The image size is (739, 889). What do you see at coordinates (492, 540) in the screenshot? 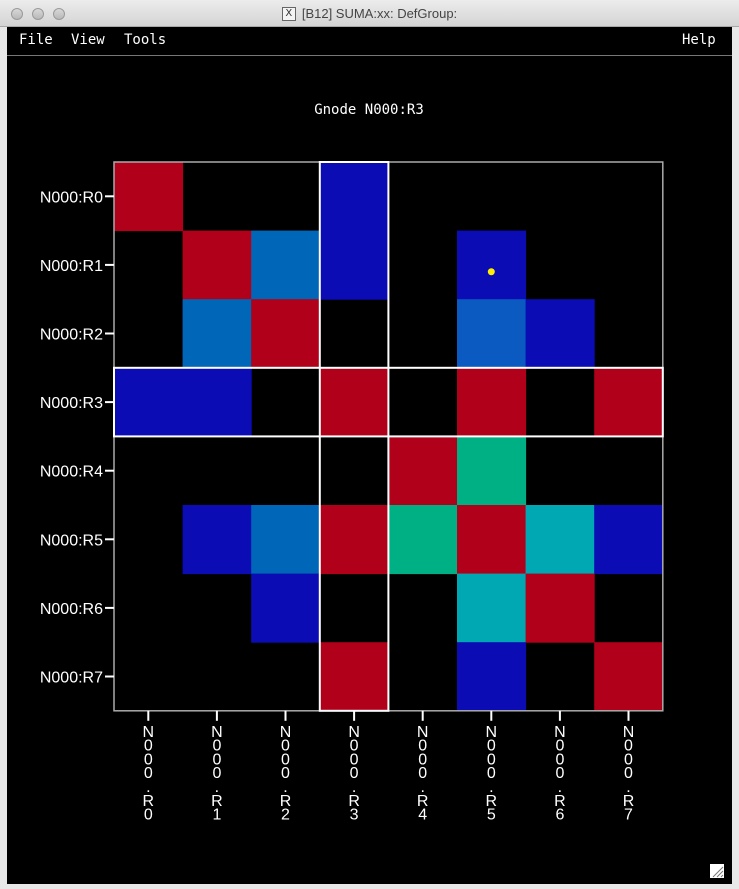
I see `matrix-cell-r5-c5` at bounding box center [492, 540].